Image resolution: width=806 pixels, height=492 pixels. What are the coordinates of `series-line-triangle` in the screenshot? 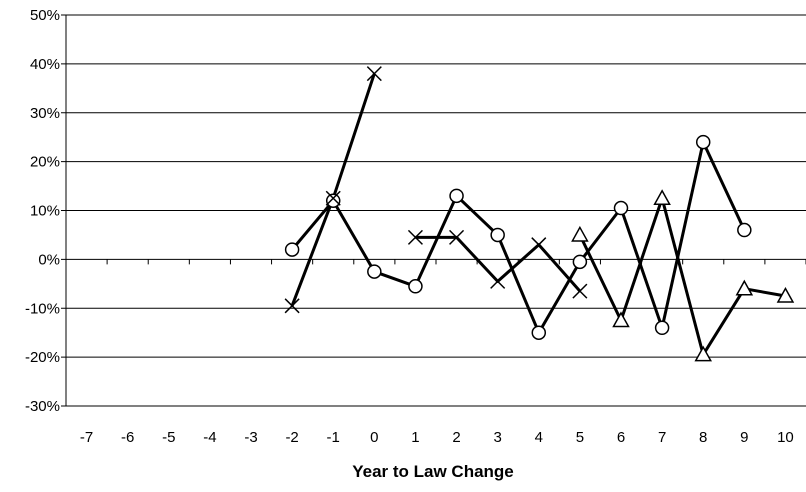 It's located at (682, 276).